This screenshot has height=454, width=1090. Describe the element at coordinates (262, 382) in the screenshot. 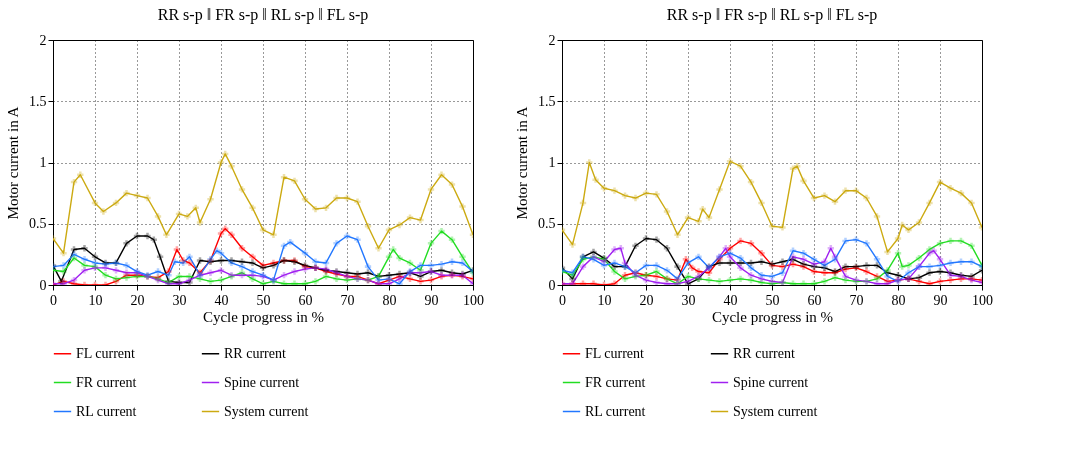

I see `legend-label: Spine current` at that location.